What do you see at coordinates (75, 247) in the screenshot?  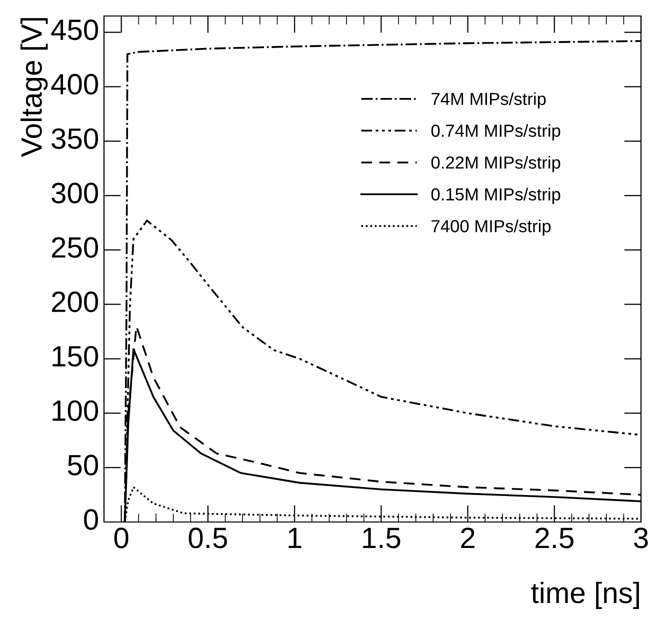 I see `y-tick-label: 250` at bounding box center [75, 247].